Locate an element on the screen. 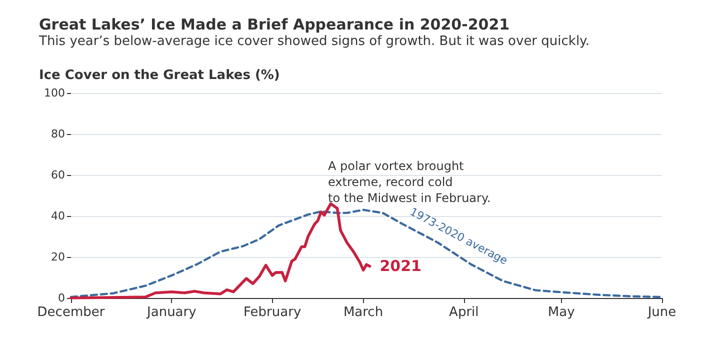 The width and height of the screenshot is (720, 338). y-tick-label: 60 is located at coordinates (58, 175).